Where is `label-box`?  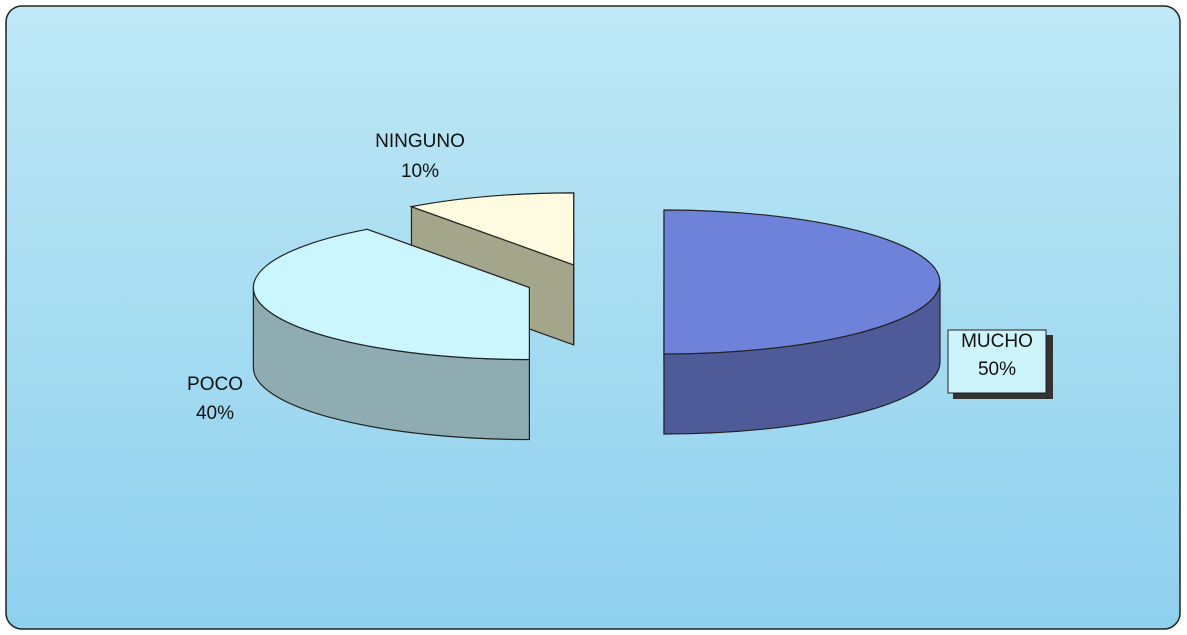
label-box is located at coordinates (997, 361).